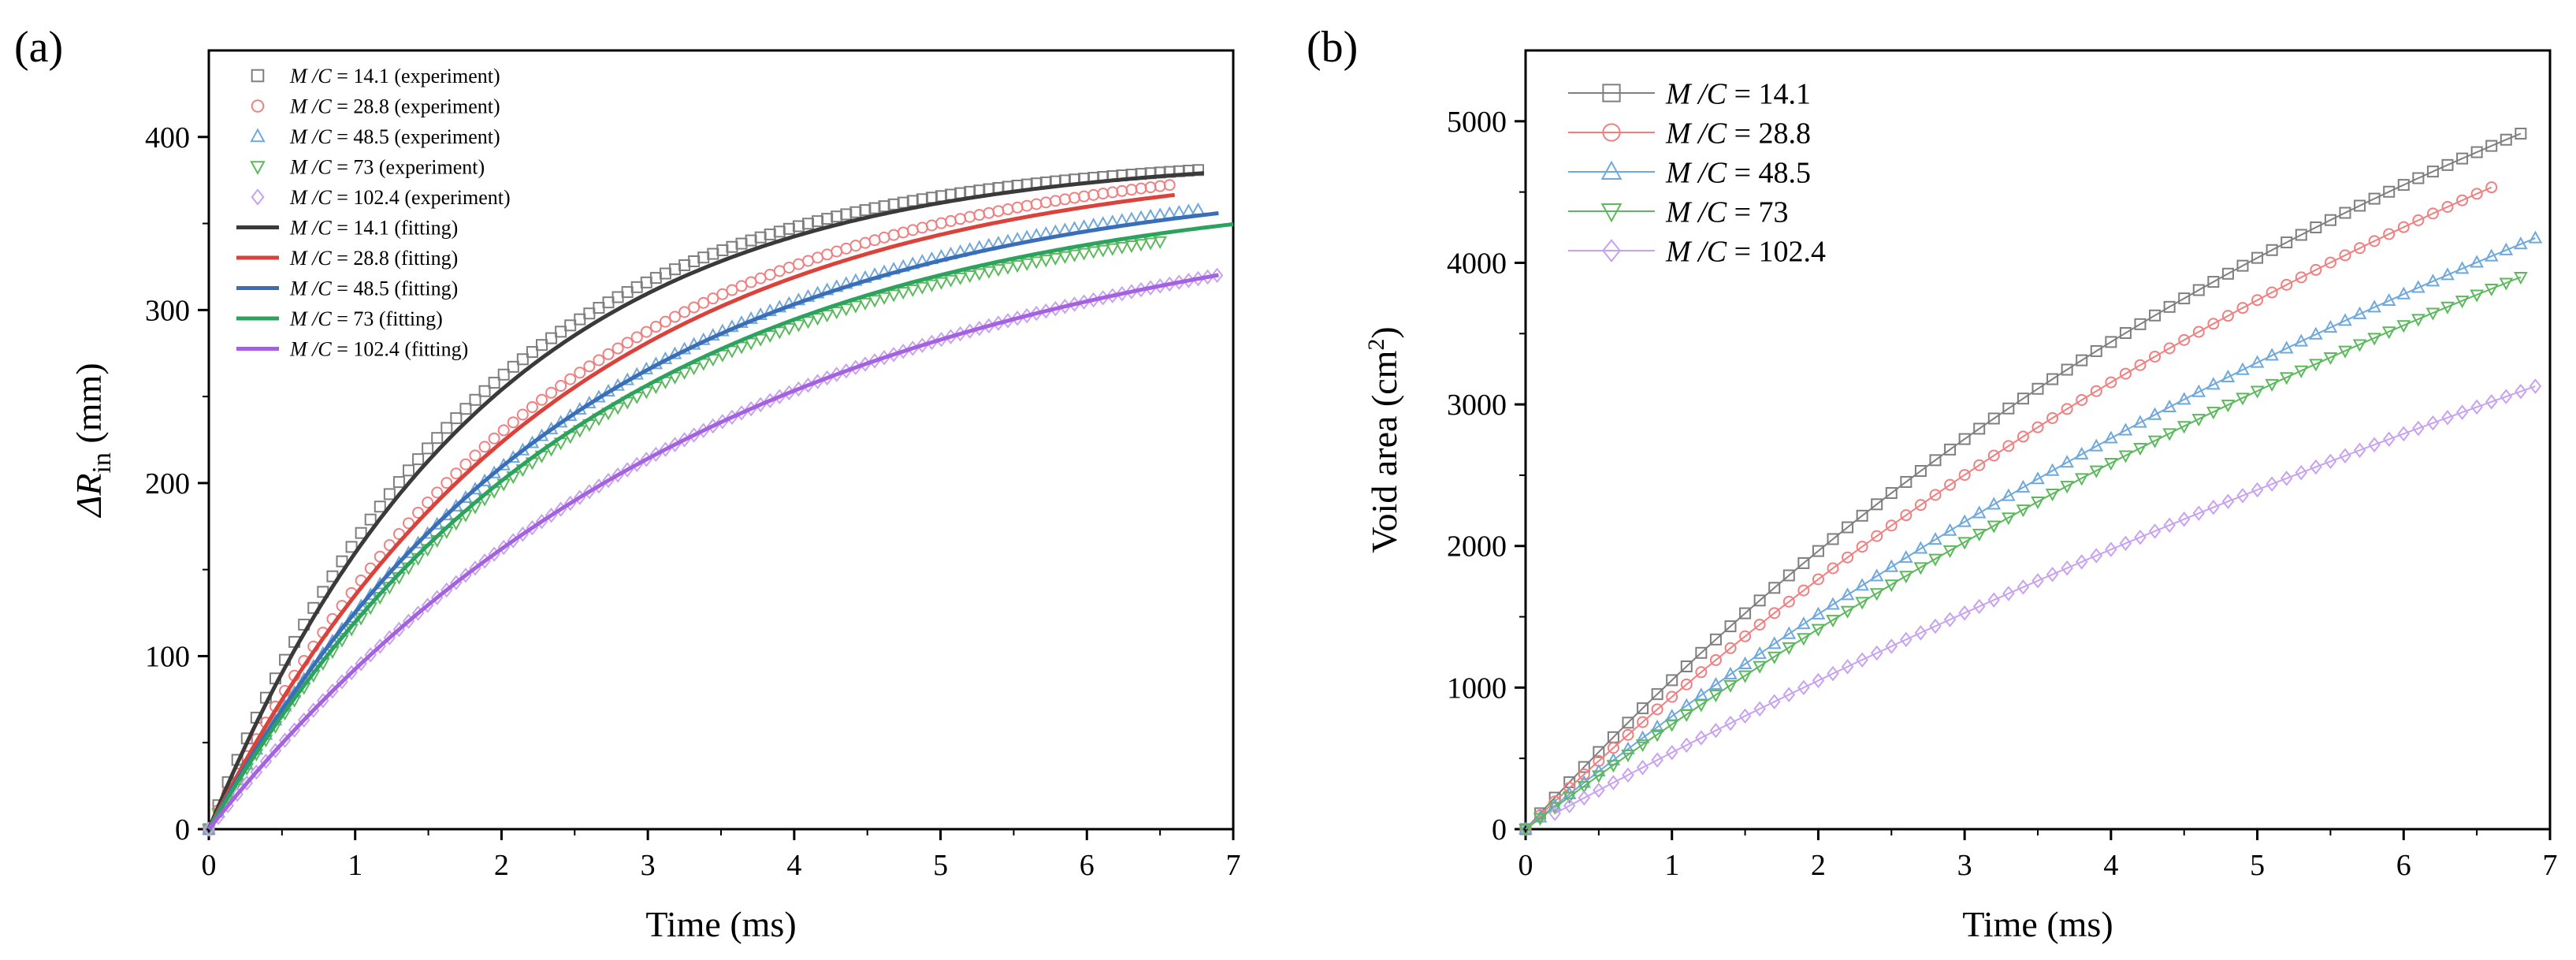  I want to click on legend-marker-mc102, so click(258, 197).